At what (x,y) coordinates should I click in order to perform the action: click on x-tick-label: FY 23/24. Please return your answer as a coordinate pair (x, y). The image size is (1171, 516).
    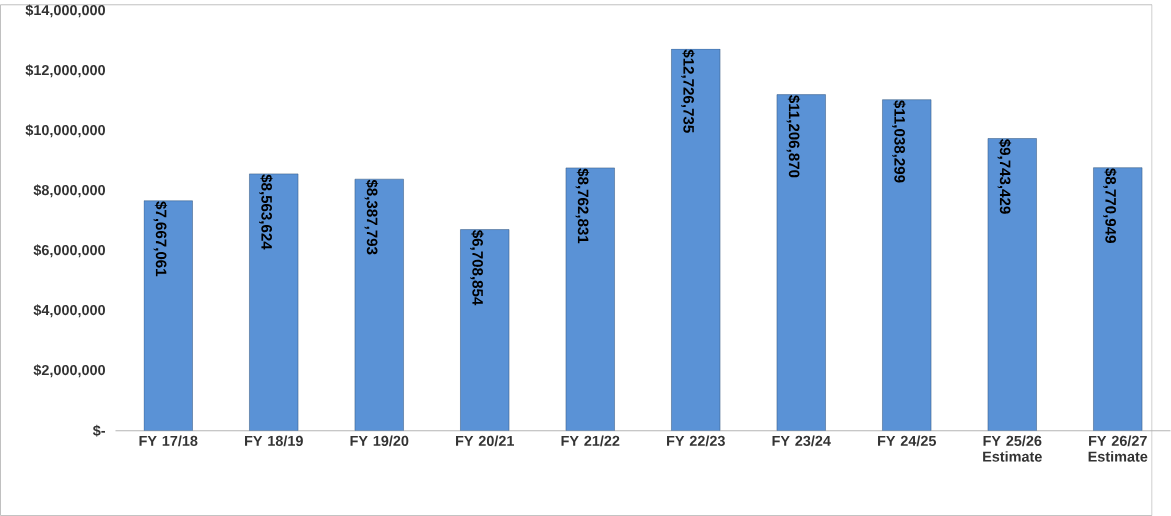
    Looking at the image, I should click on (801, 441).